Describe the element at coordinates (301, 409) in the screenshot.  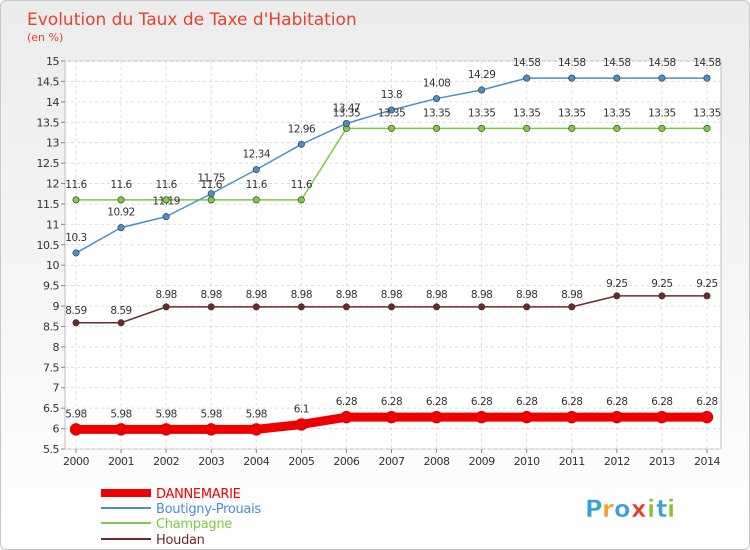
I see `data-label: 6.1` at that location.